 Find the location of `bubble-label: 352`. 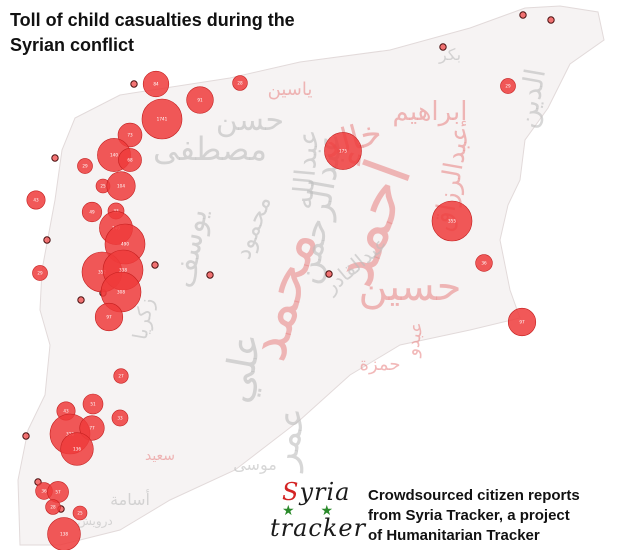

bubble-label: 352 is located at coordinates (102, 272).